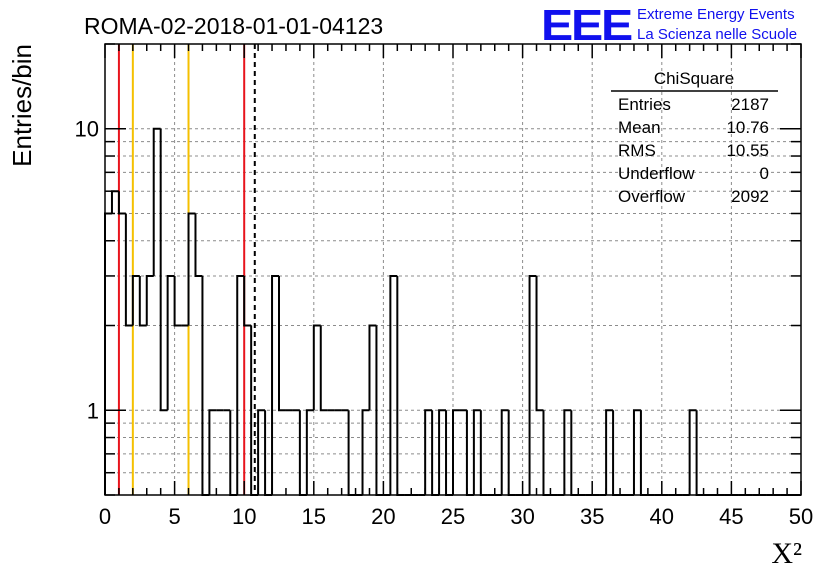 The height and width of the screenshot is (572, 836). Describe the element at coordinates (233, 26) in the screenshot. I see `chart-title: ROMA-02-2018-01-01-04123` at that location.